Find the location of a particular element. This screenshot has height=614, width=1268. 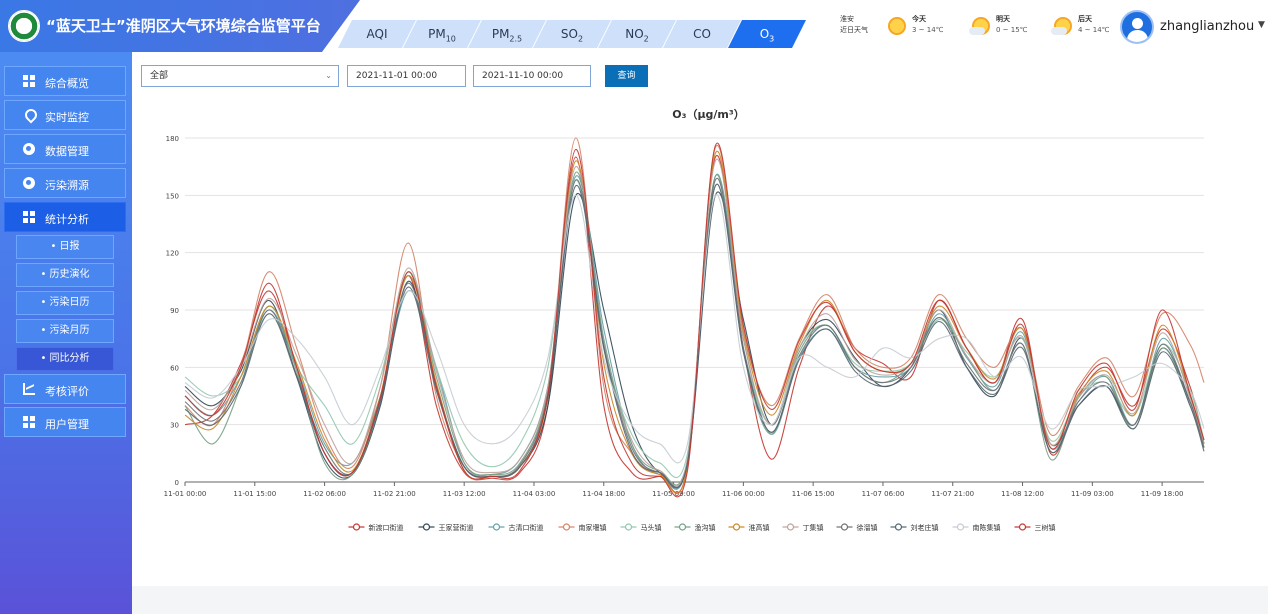

grid-icon is located at coordinates (29, 422).